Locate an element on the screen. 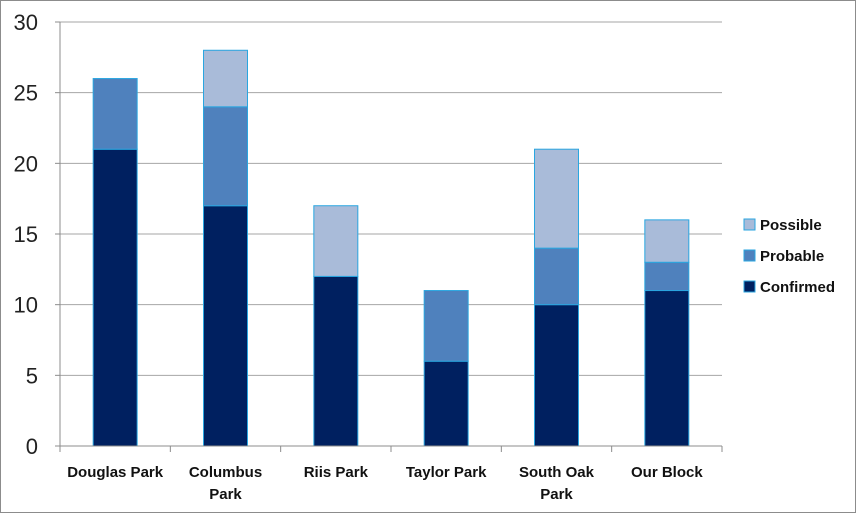  legend-swatch-probable is located at coordinates (749, 255).